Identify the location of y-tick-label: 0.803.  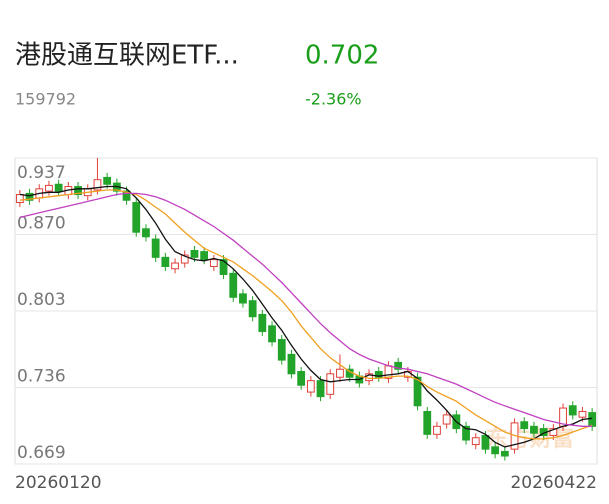
(41, 300).